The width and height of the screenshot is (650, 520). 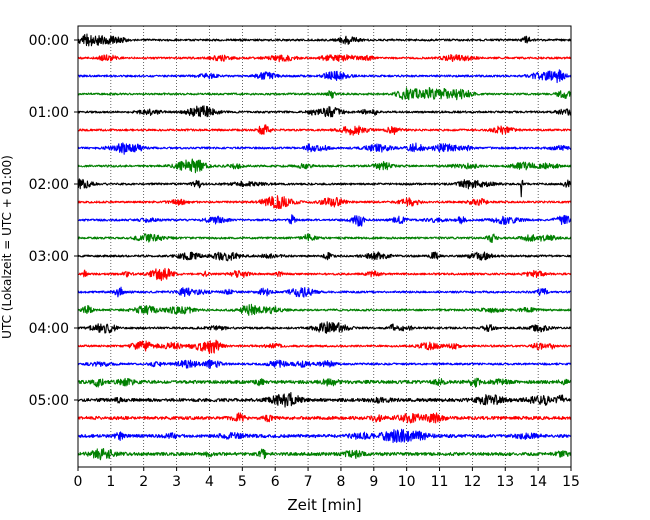 What do you see at coordinates (49, 41) in the screenshot?
I see `y-tick-label: 00:00` at bounding box center [49, 41].